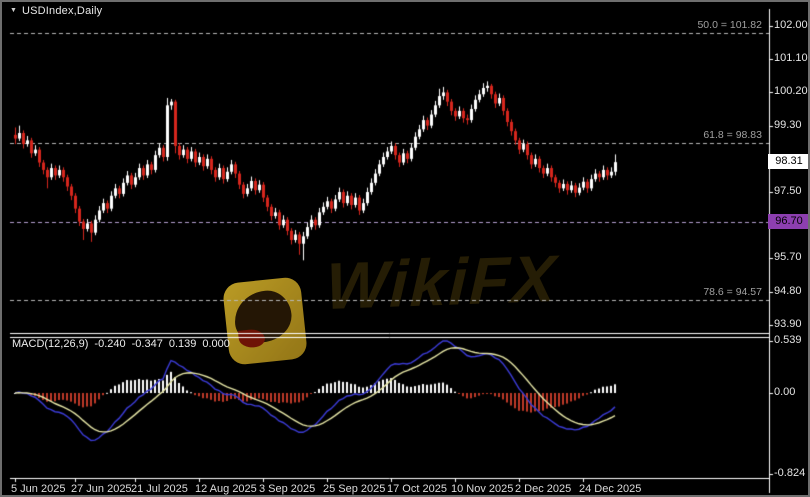  What do you see at coordinates (147, 344) in the screenshot?
I see `macd-value-signal: -0.347` at bounding box center [147, 344].